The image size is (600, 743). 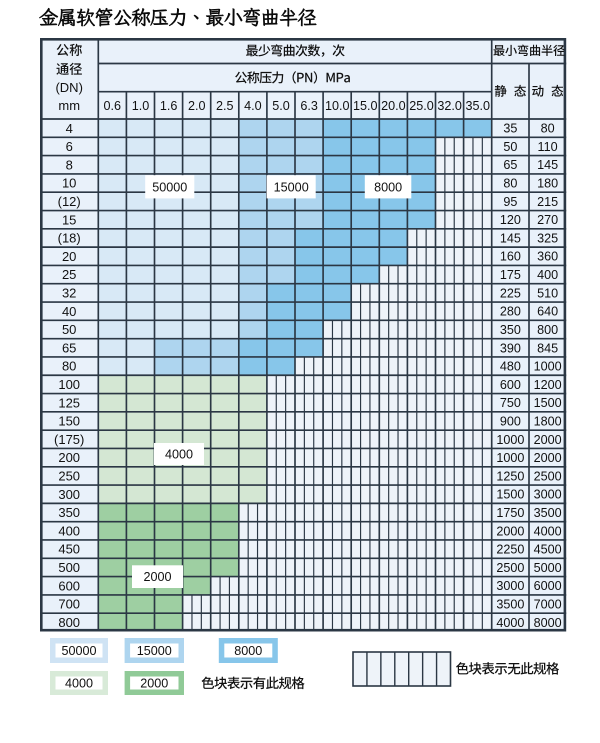 I want to click on svg-text: 2250, so click(x=510, y=550).